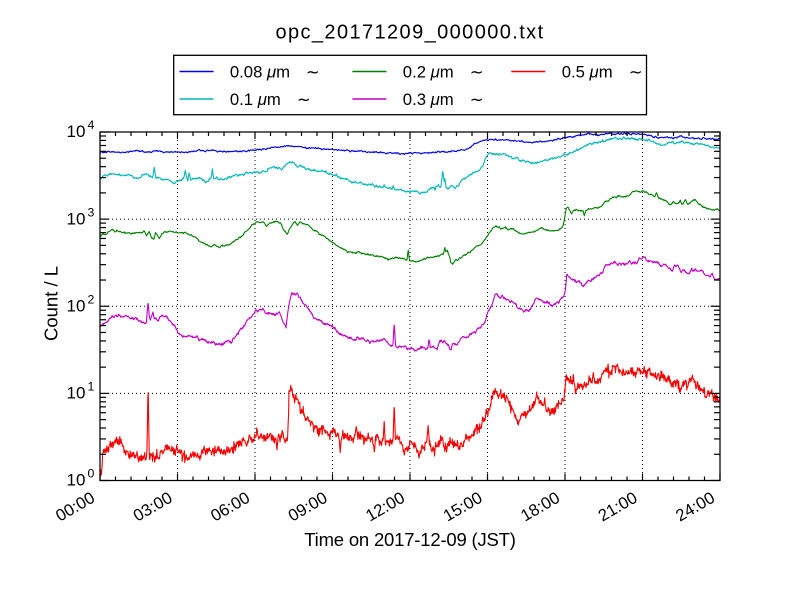 The height and width of the screenshot is (605, 800). I want to click on svg-text: 2, so click(91, 299).